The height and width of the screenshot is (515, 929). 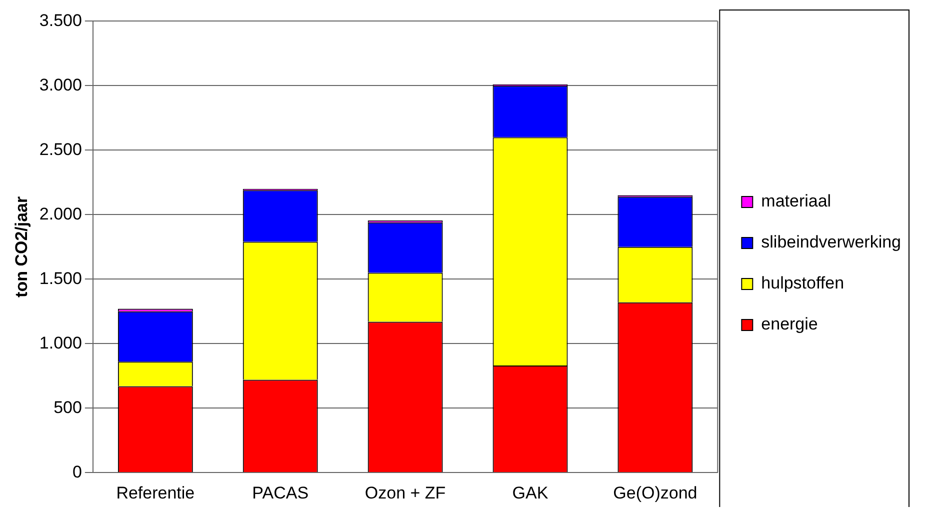 I want to click on y-tick-label: 3.000, so click(x=60, y=84).